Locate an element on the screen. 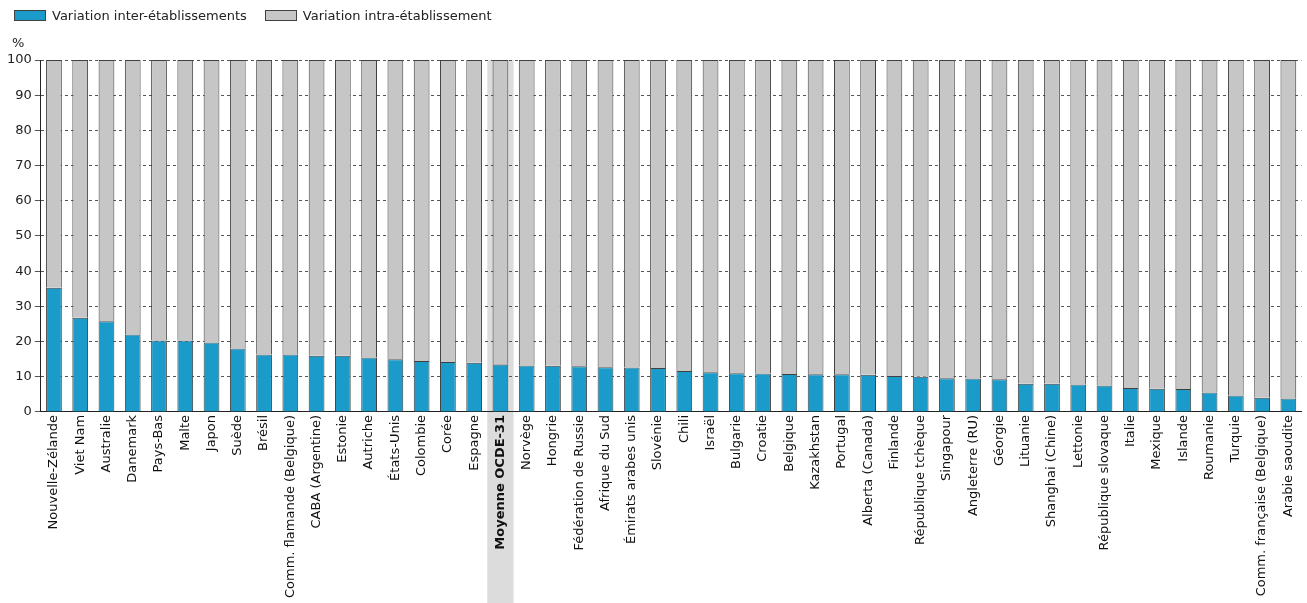 The image size is (1307, 603). x-tick-label: Colombie is located at coordinates (421, 445).